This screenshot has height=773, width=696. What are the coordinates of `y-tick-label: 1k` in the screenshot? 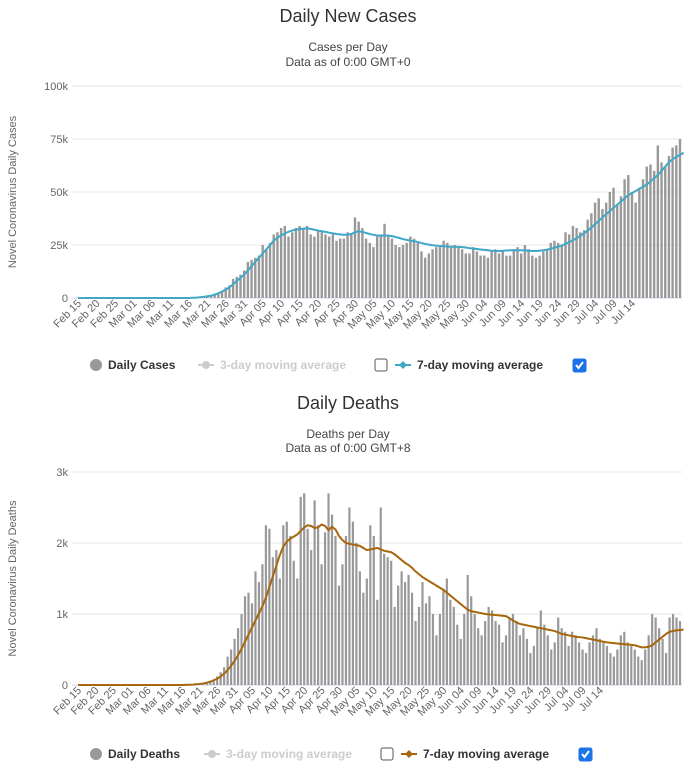 It's located at (62, 615).